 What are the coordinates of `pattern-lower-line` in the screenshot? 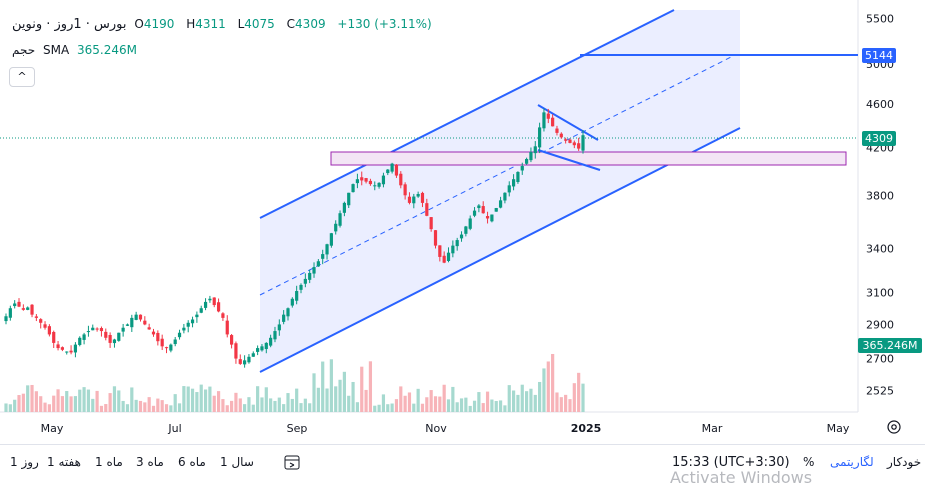 It's located at (569, 160).